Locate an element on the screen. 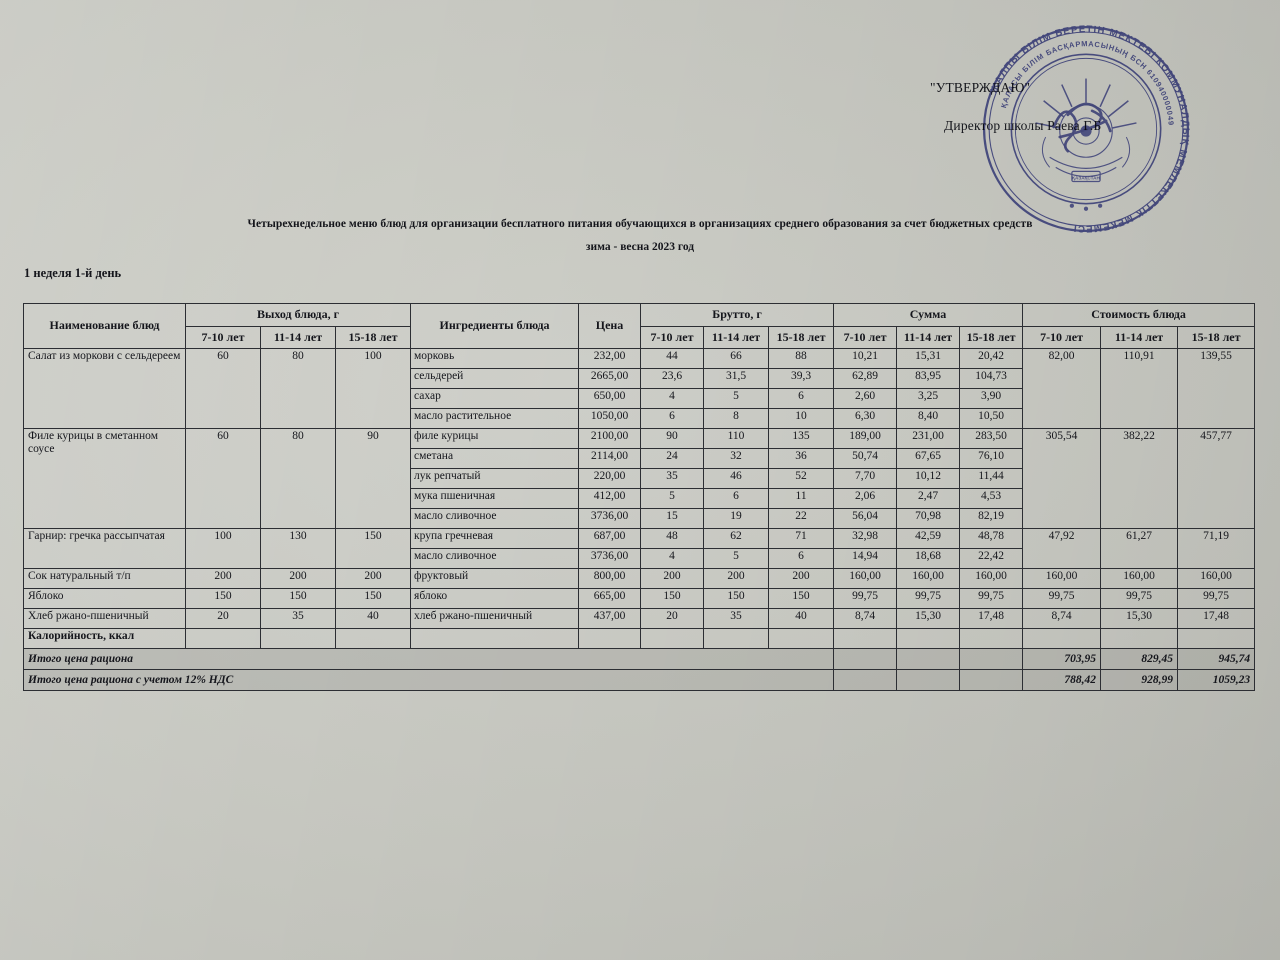 The width and height of the screenshot is (1280, 960). cell-gross-age3: 22 is located at coordinates (801, 519).